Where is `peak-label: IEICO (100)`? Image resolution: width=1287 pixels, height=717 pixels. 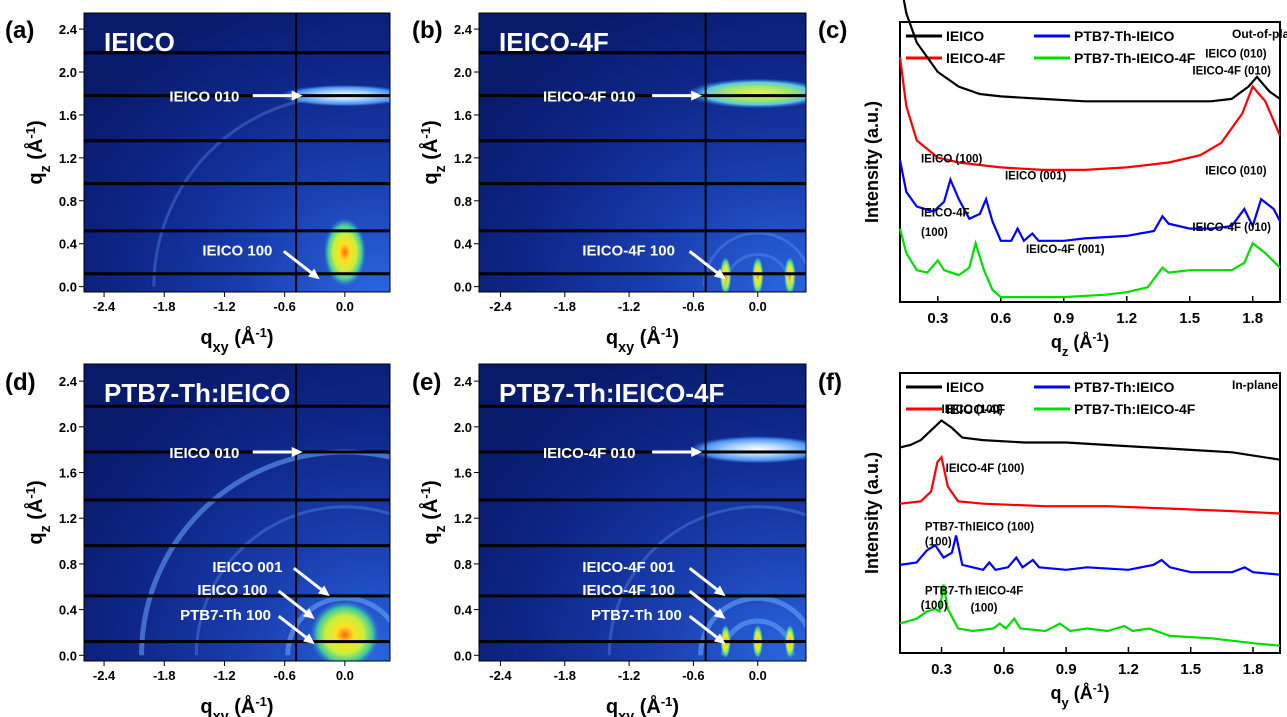
peak-label: IEICO (100) is located at coordinates (973, 410).